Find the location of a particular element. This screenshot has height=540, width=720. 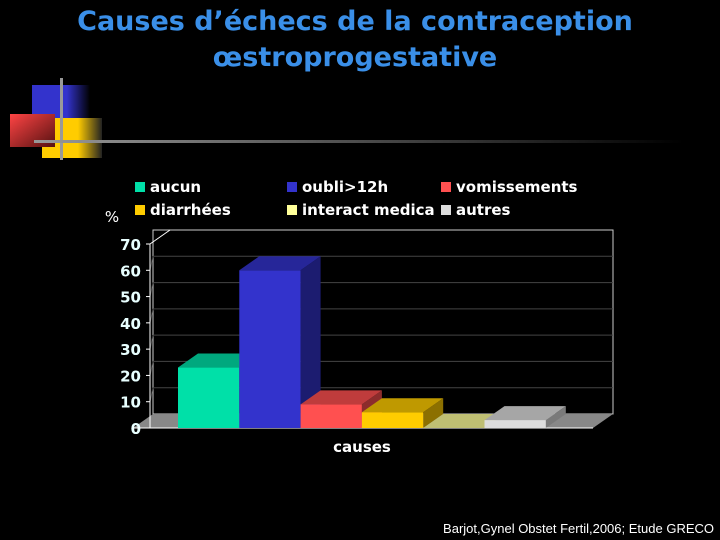

legend-item-diarrhees: diarrhées is located at coordinates (183, 210).